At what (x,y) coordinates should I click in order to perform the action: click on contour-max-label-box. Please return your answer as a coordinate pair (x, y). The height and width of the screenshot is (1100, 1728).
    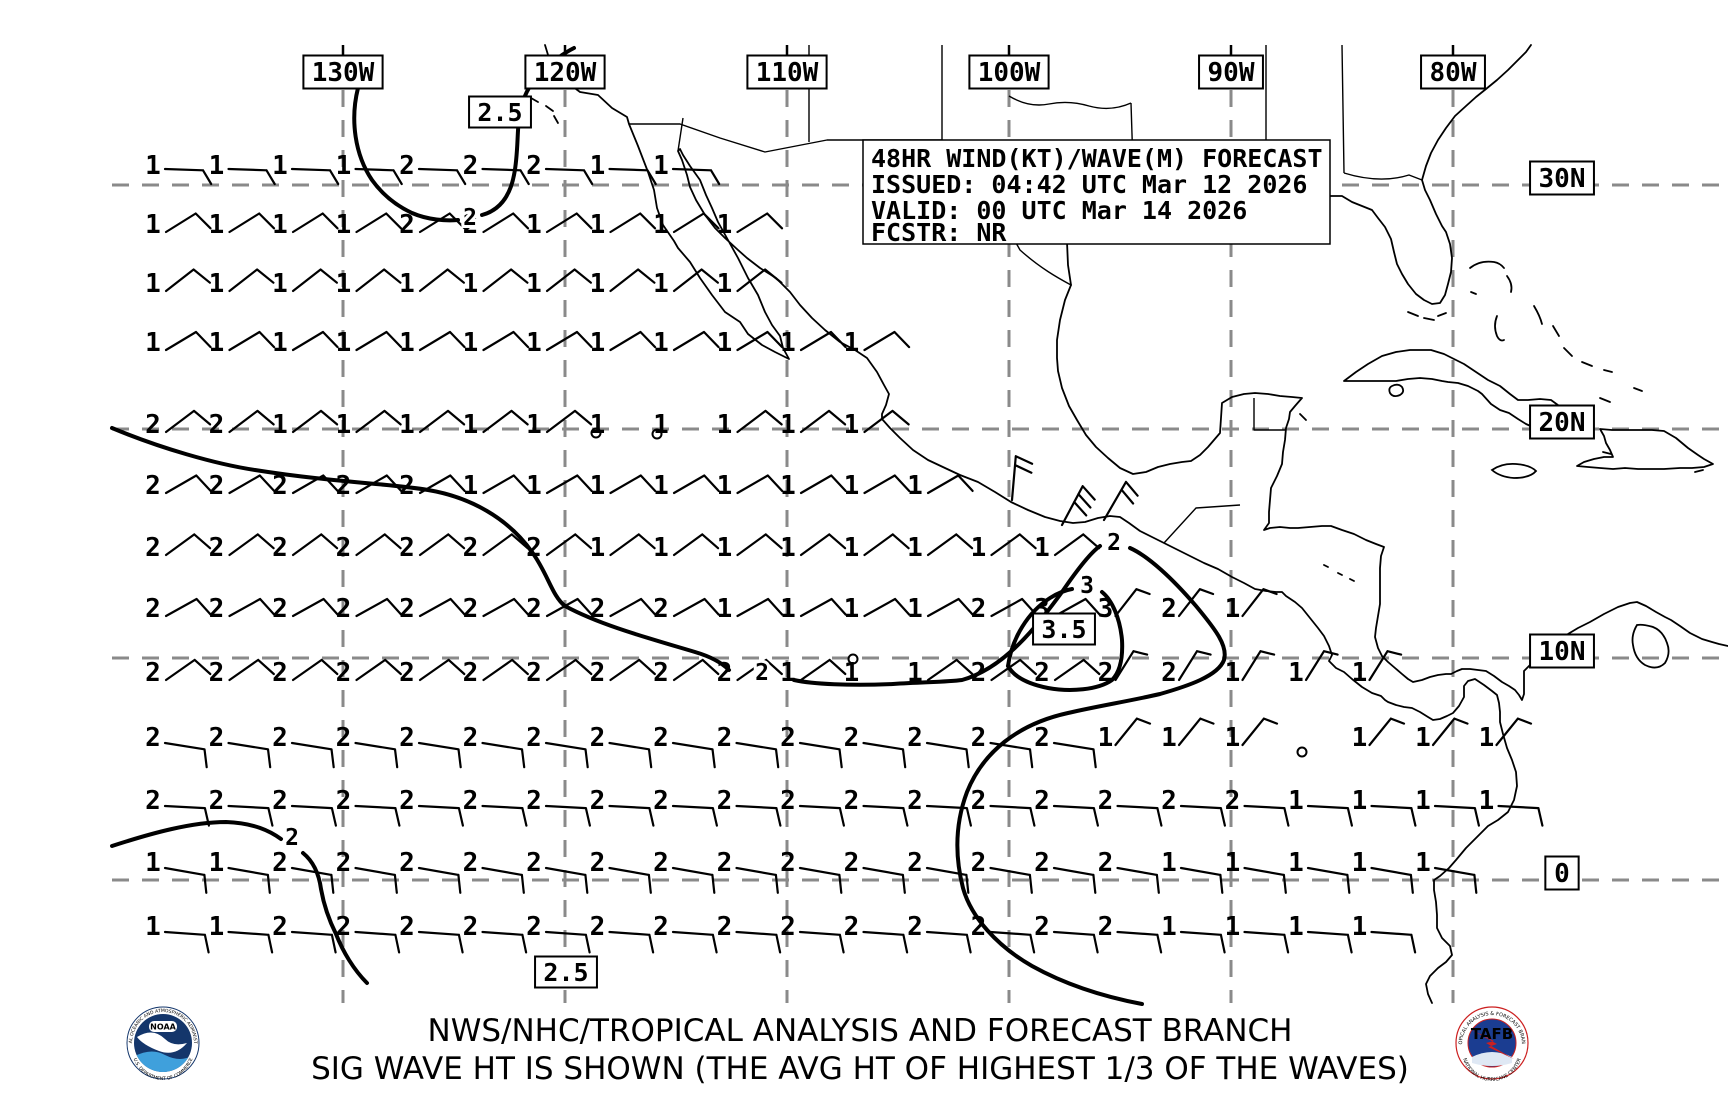
    Looking at the image, I should click on (500, 112).